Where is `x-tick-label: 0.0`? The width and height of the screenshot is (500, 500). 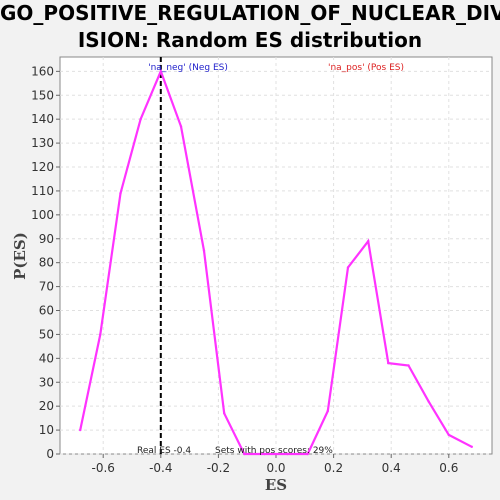
x-tick-label: 0.0 is located at coordinates (275, 468).